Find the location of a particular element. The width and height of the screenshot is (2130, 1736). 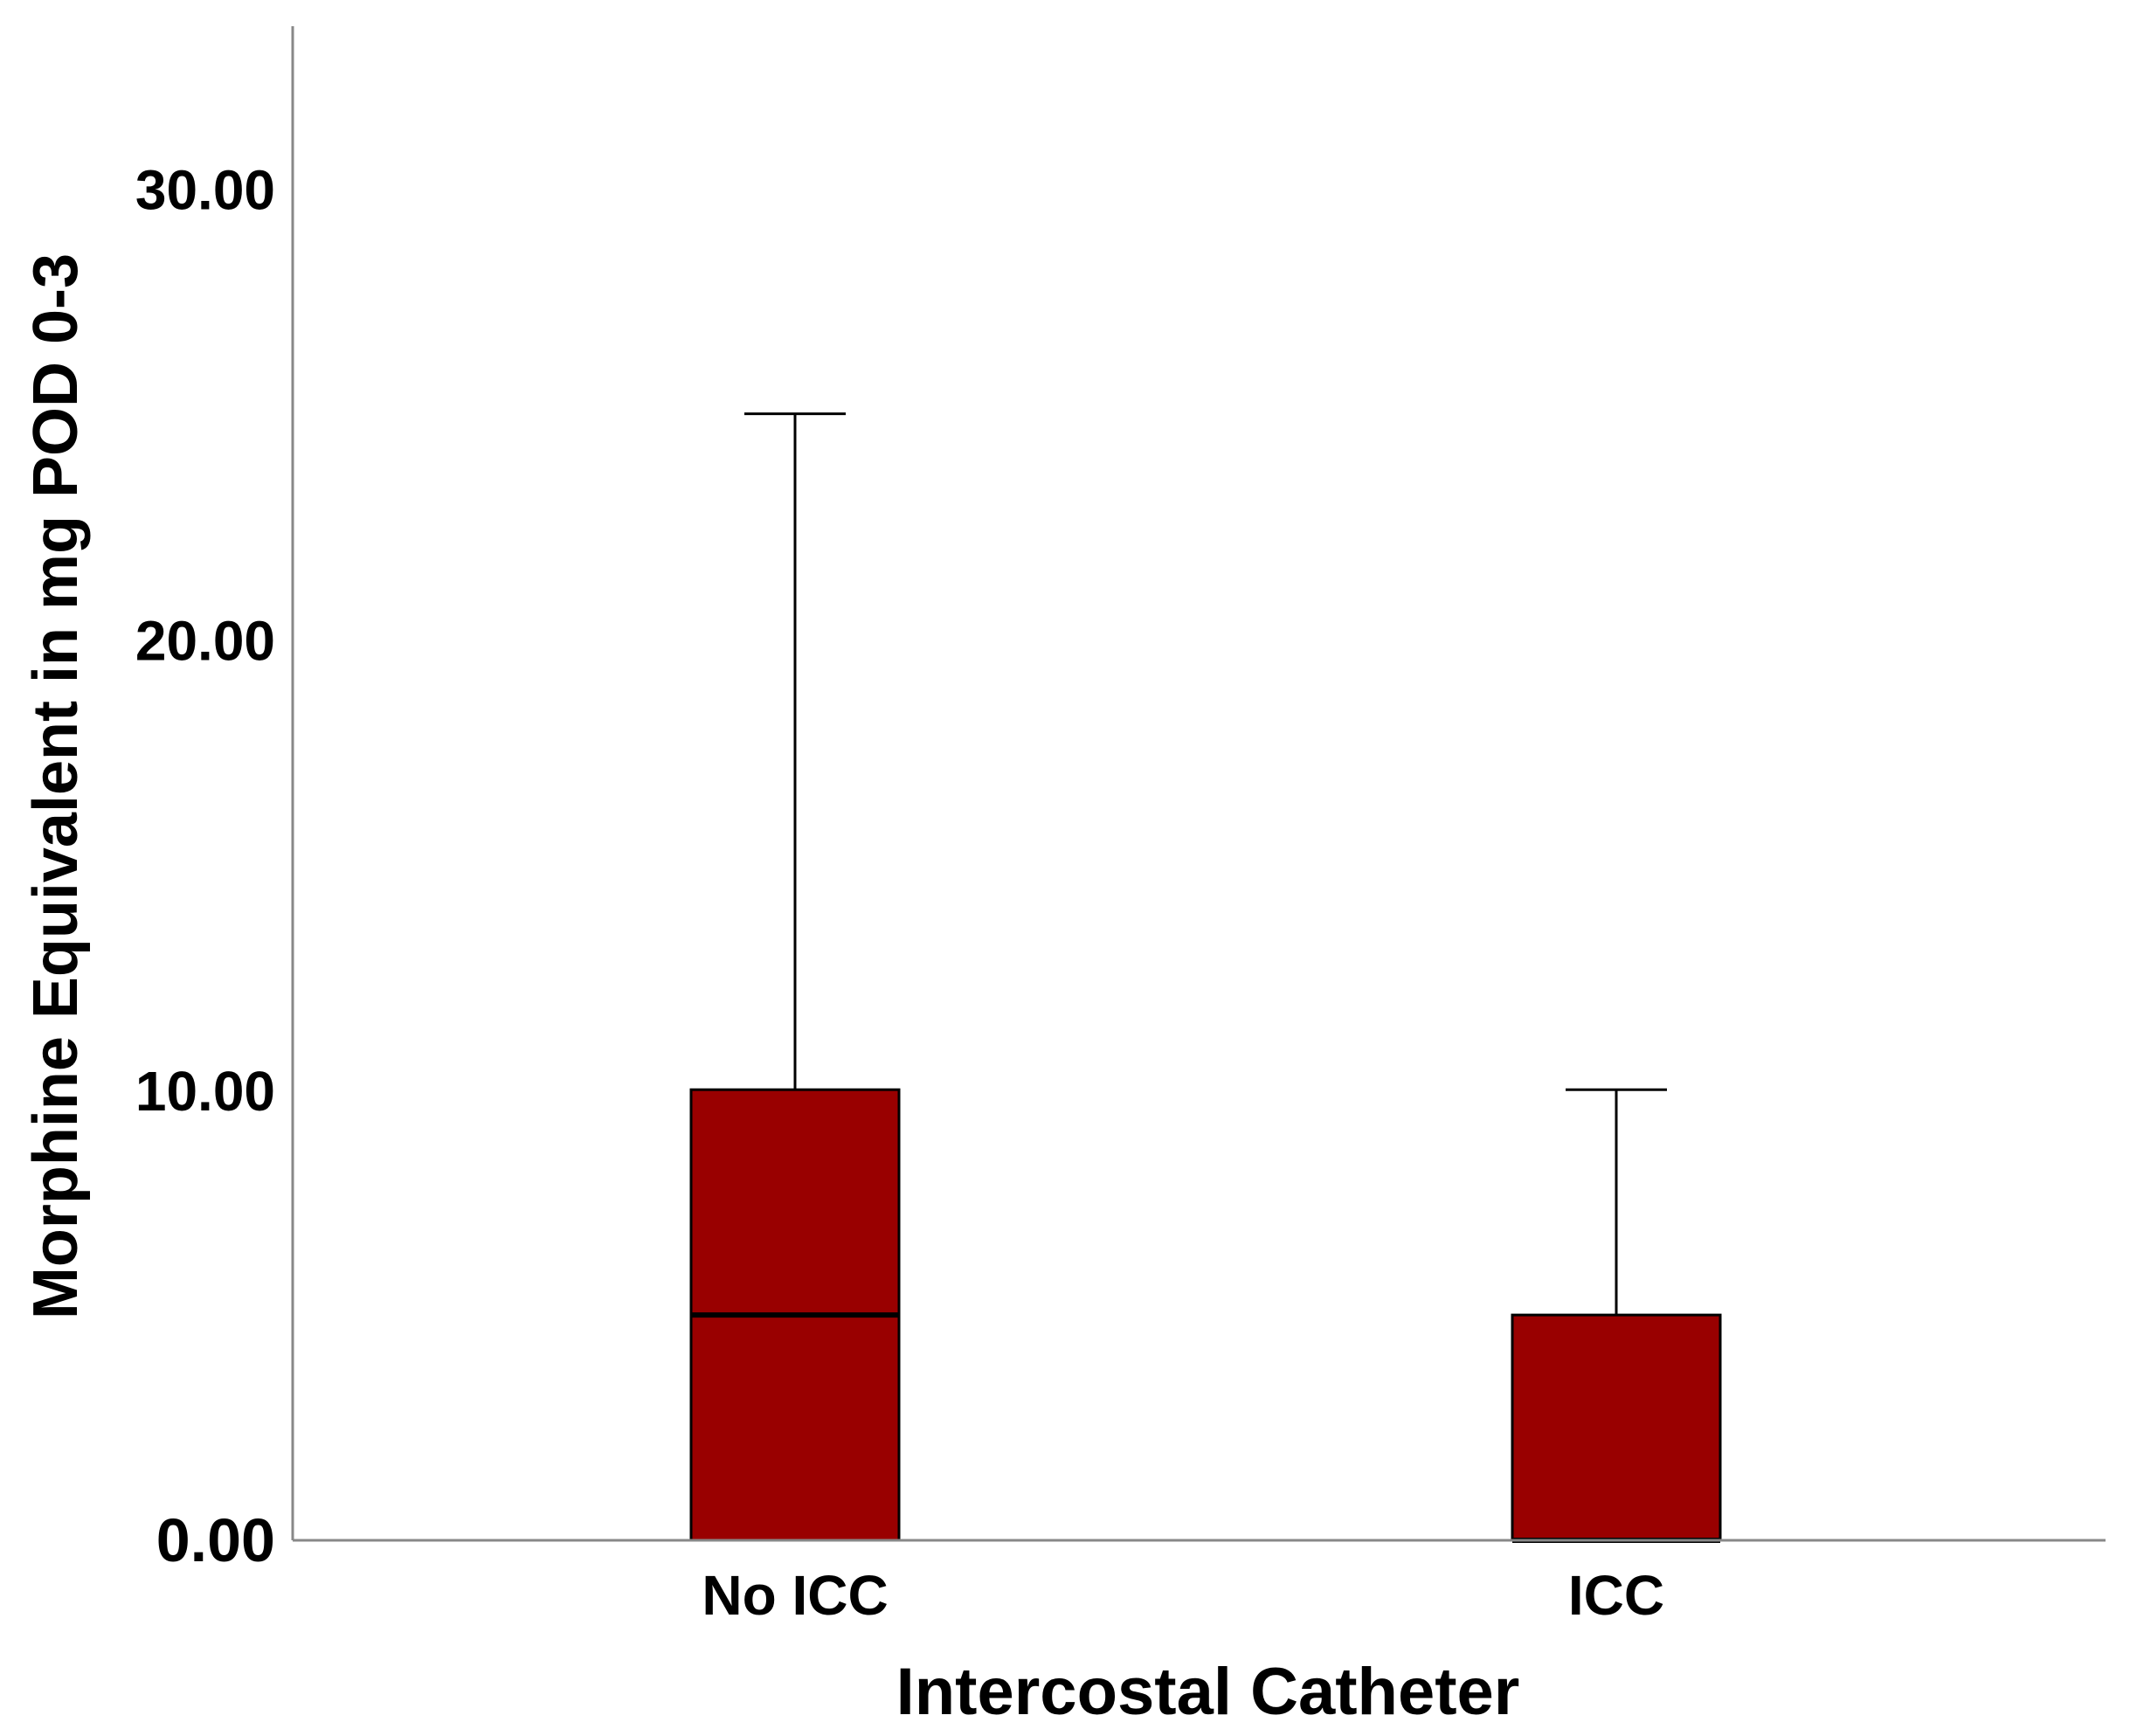

iqr-box is located at coordinates (1616, 1428).